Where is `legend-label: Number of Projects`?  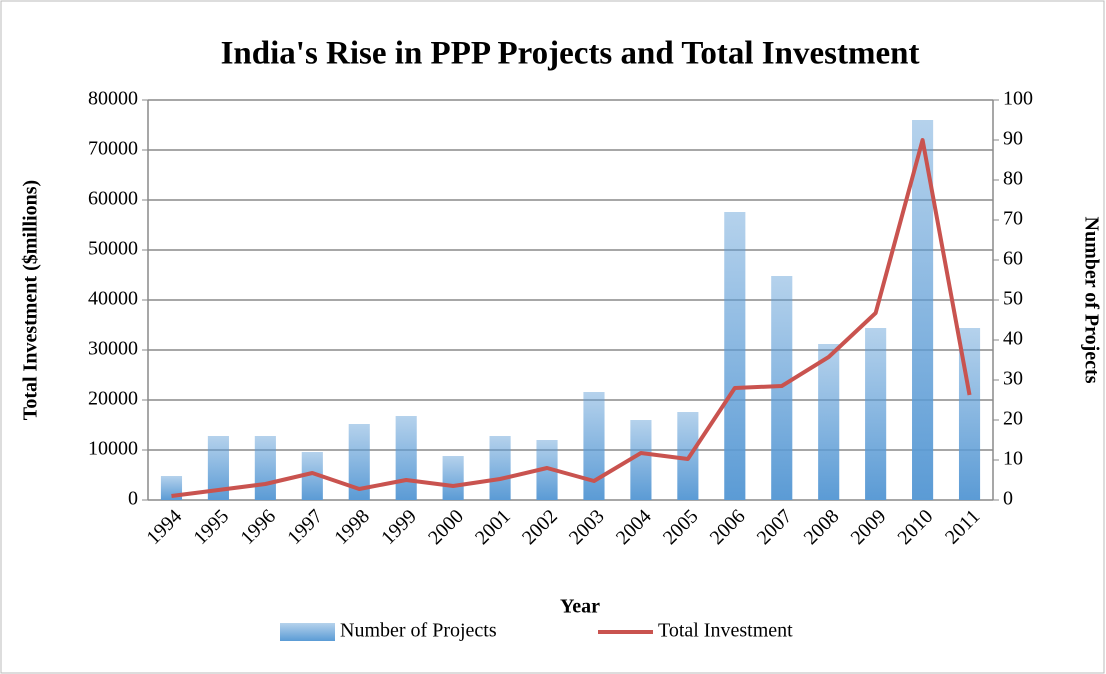 legend-label: Number of Projects is located at coordinates (418, 631).